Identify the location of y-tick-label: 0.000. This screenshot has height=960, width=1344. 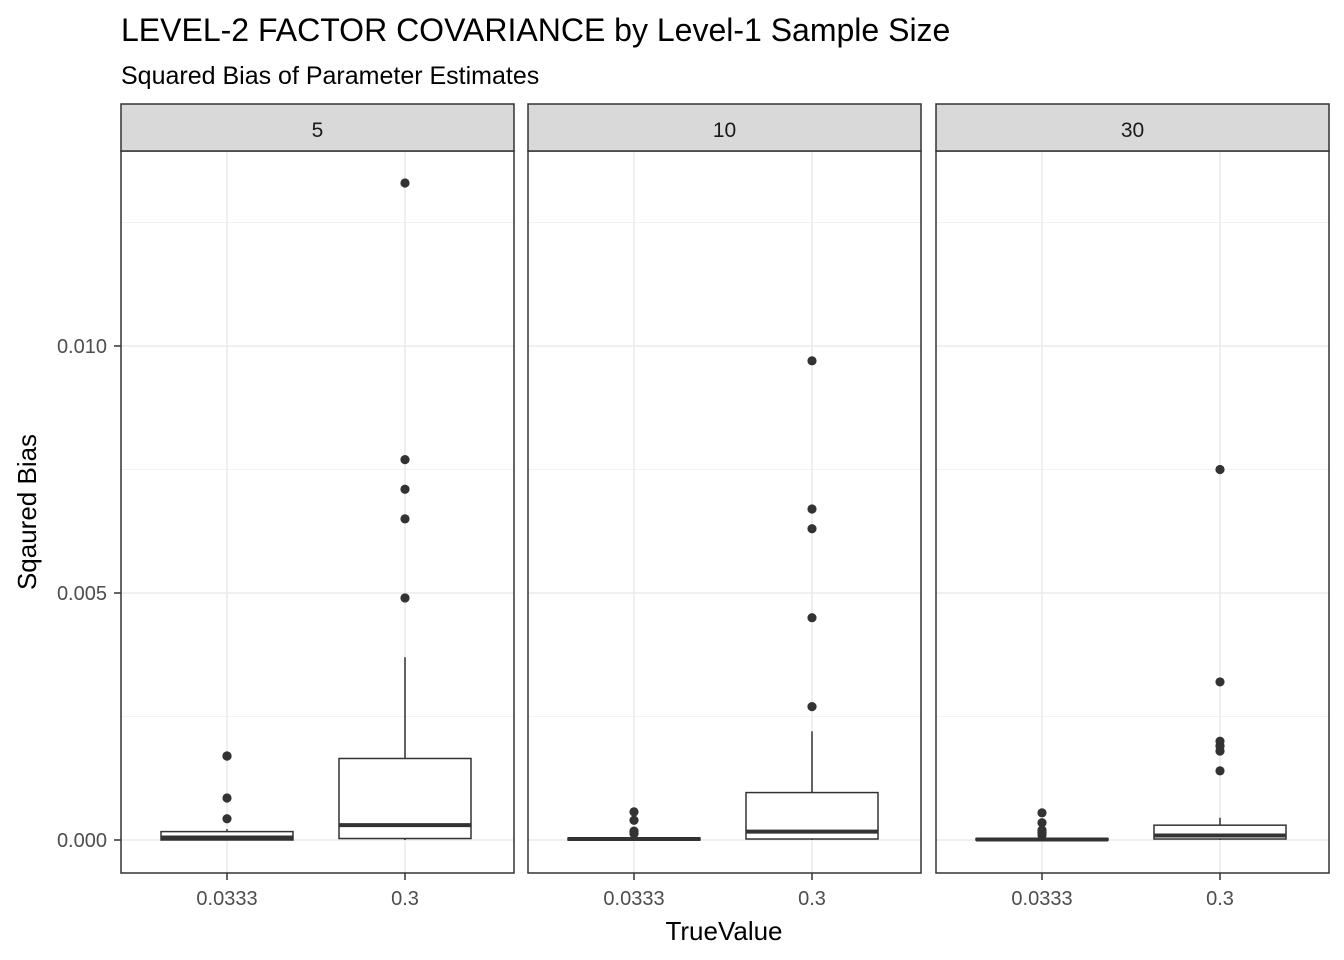
(82, 841).